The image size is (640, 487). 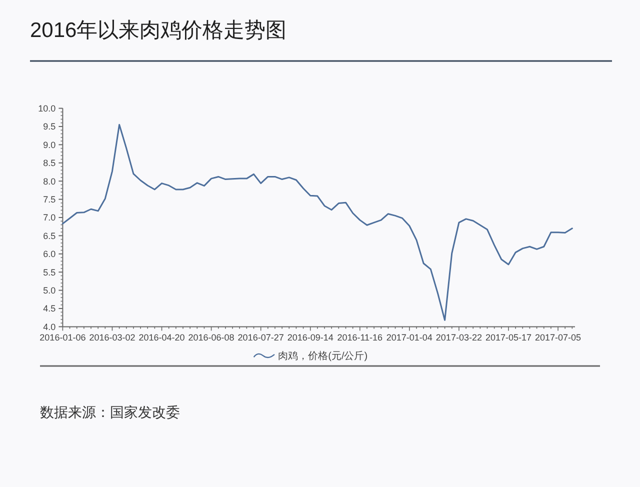 I want to click on x-tick-label: 2016-03-02, so click(x=112, y=337).